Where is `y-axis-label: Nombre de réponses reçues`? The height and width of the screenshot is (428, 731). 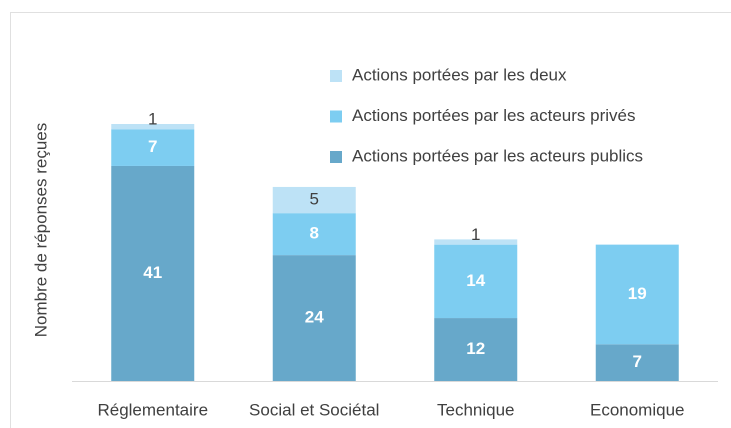 y-axis-label: Nombre de réponses reçues is located at coordinates (40, 230).